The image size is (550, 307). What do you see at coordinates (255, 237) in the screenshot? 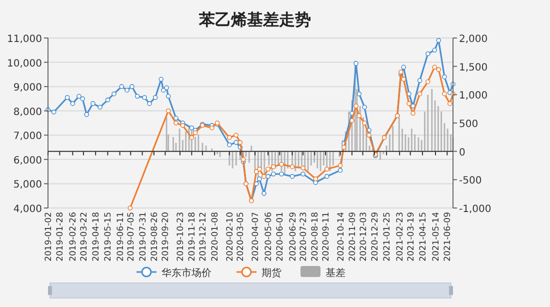
I see `x-tick-label: 2020-04-07` at bounding box center [255, 237].